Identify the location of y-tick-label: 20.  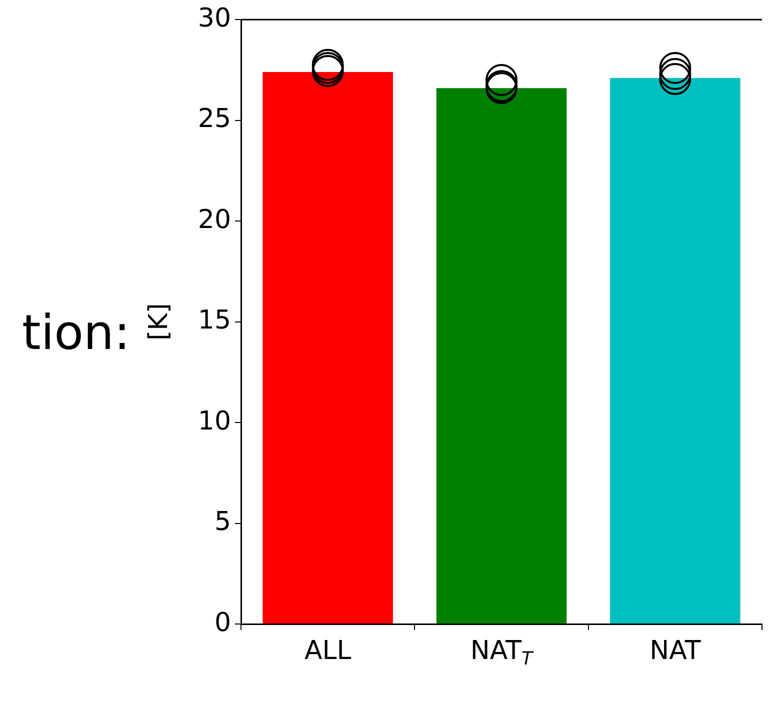
(214, 219).